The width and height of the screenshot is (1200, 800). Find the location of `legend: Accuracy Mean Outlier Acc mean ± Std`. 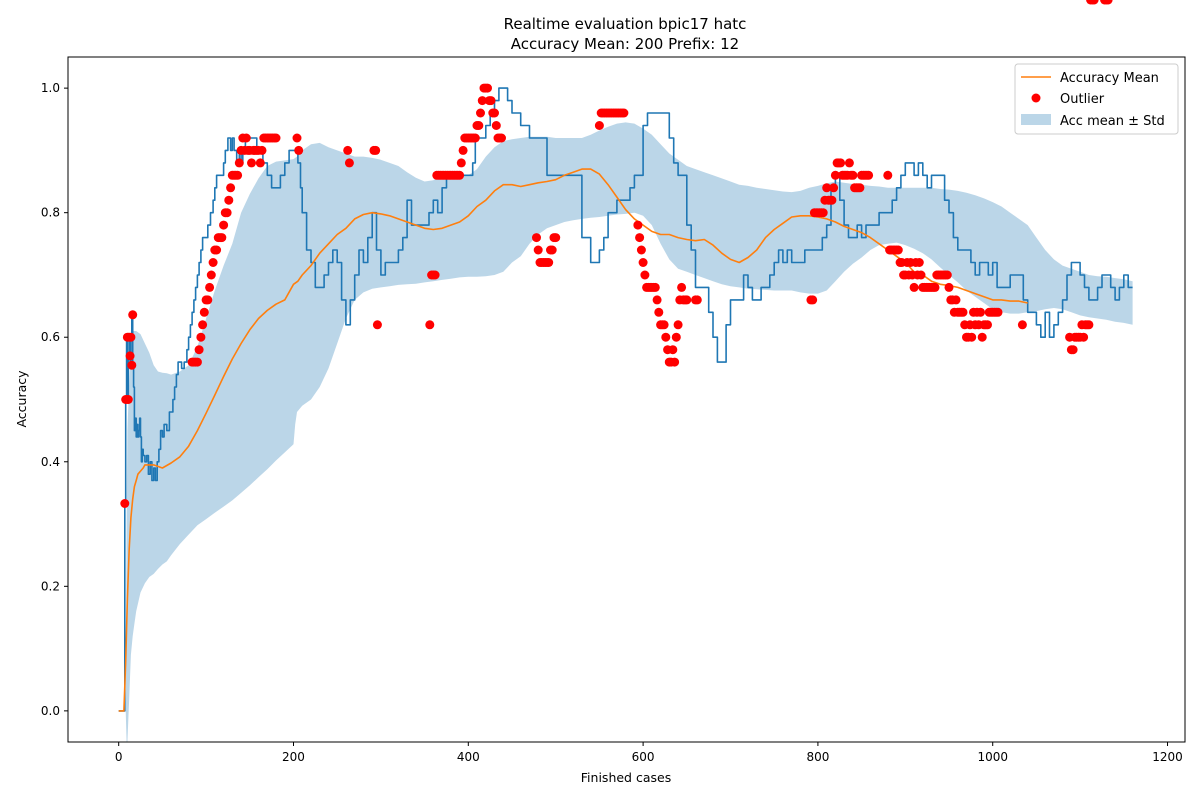

legend: Accuracy Mean Outlier Acc mean ± Std is located at coordinates (1096, 99).